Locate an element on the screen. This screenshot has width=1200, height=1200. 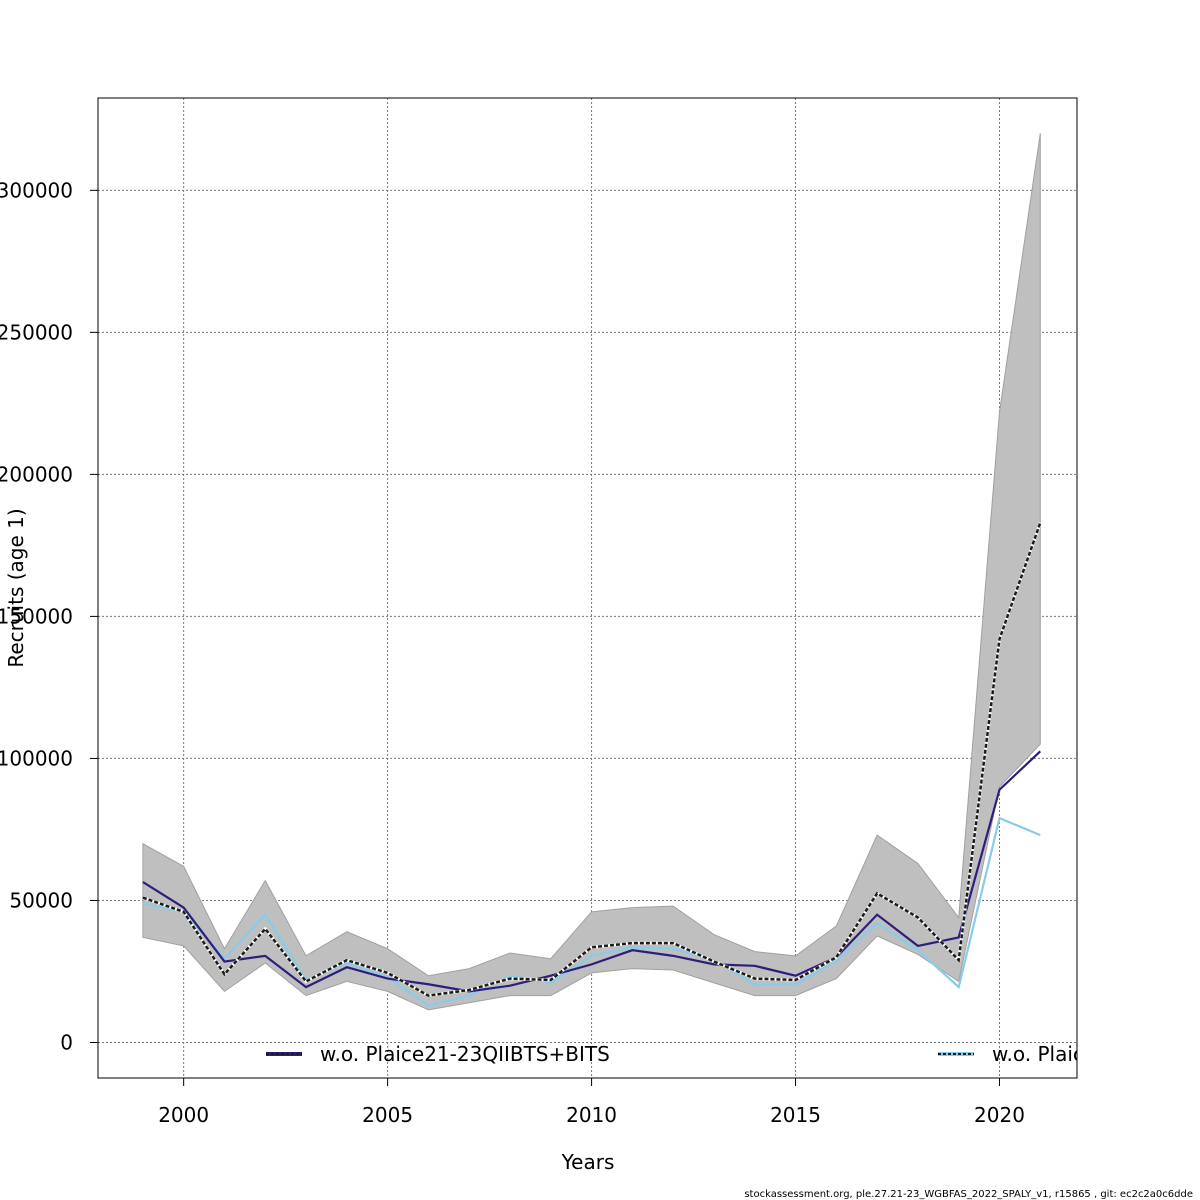
y-tick-label: 150000 is located at coordinates (36, 616).